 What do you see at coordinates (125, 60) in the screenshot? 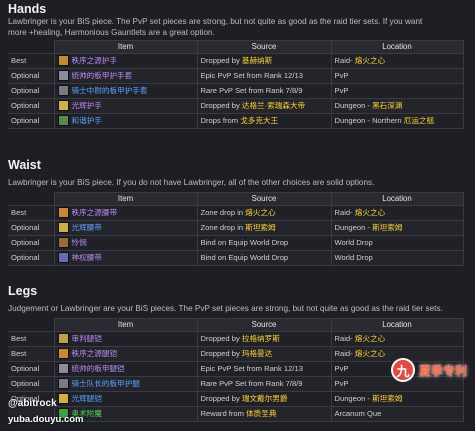
I see `item-cell: 秩序之源护手` at bounding box center [125, 60].